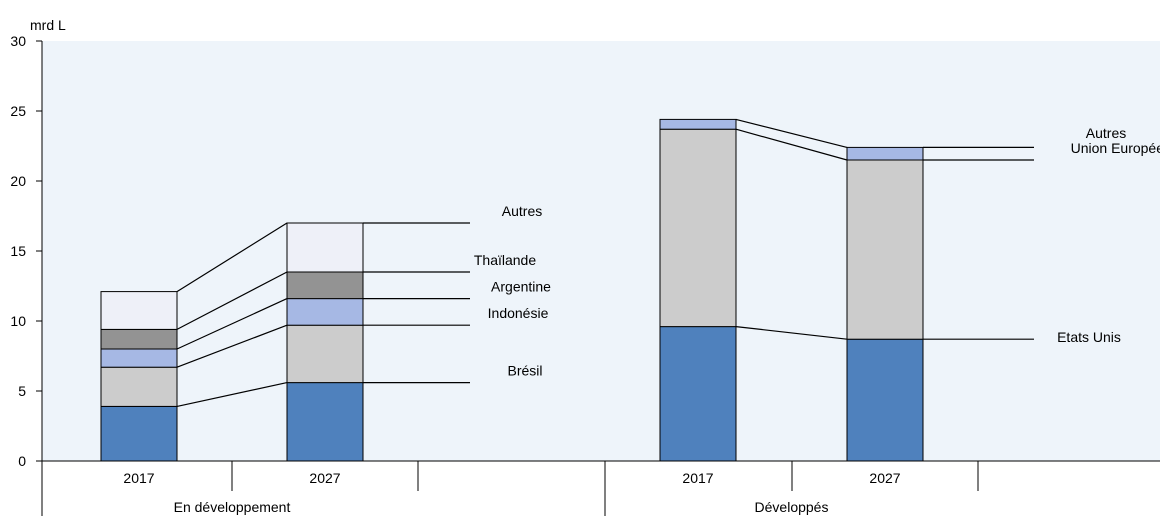 Image resolution: width=1160 pixels, height=516 pixels. What do you see at coordinates (325, 422) in the screenshot?
I see `bar-en-developpement-2027-bresil` at bounding box center [325, 422].